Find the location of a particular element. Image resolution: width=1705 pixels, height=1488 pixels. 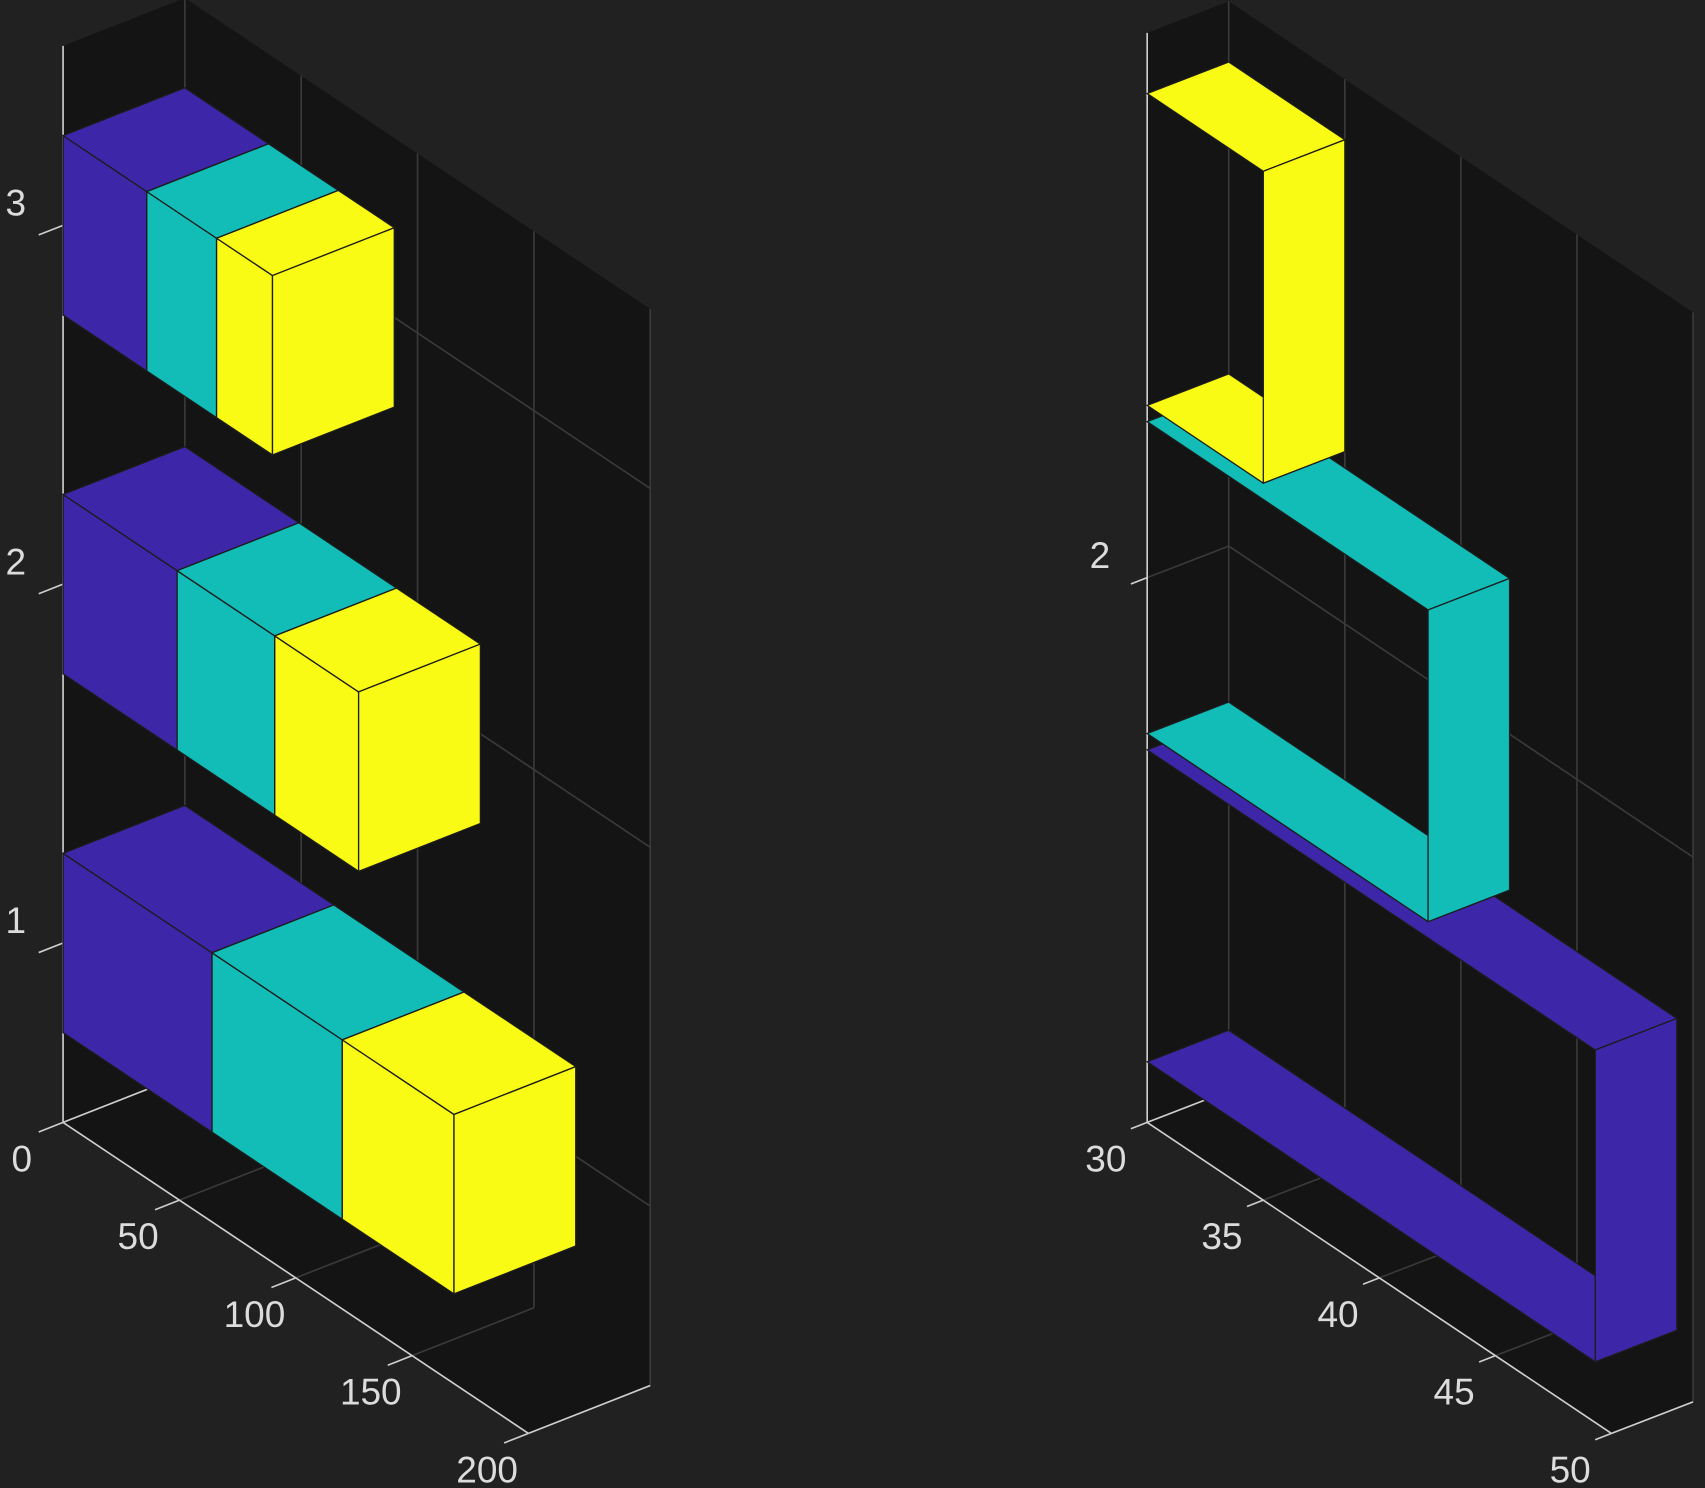

x-tick-label: 45 is located at coordinates (1454, 1392).